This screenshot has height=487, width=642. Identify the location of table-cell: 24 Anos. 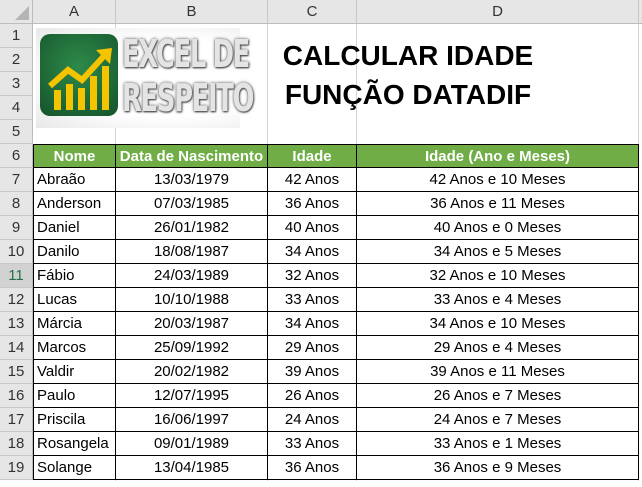
(312, 420).